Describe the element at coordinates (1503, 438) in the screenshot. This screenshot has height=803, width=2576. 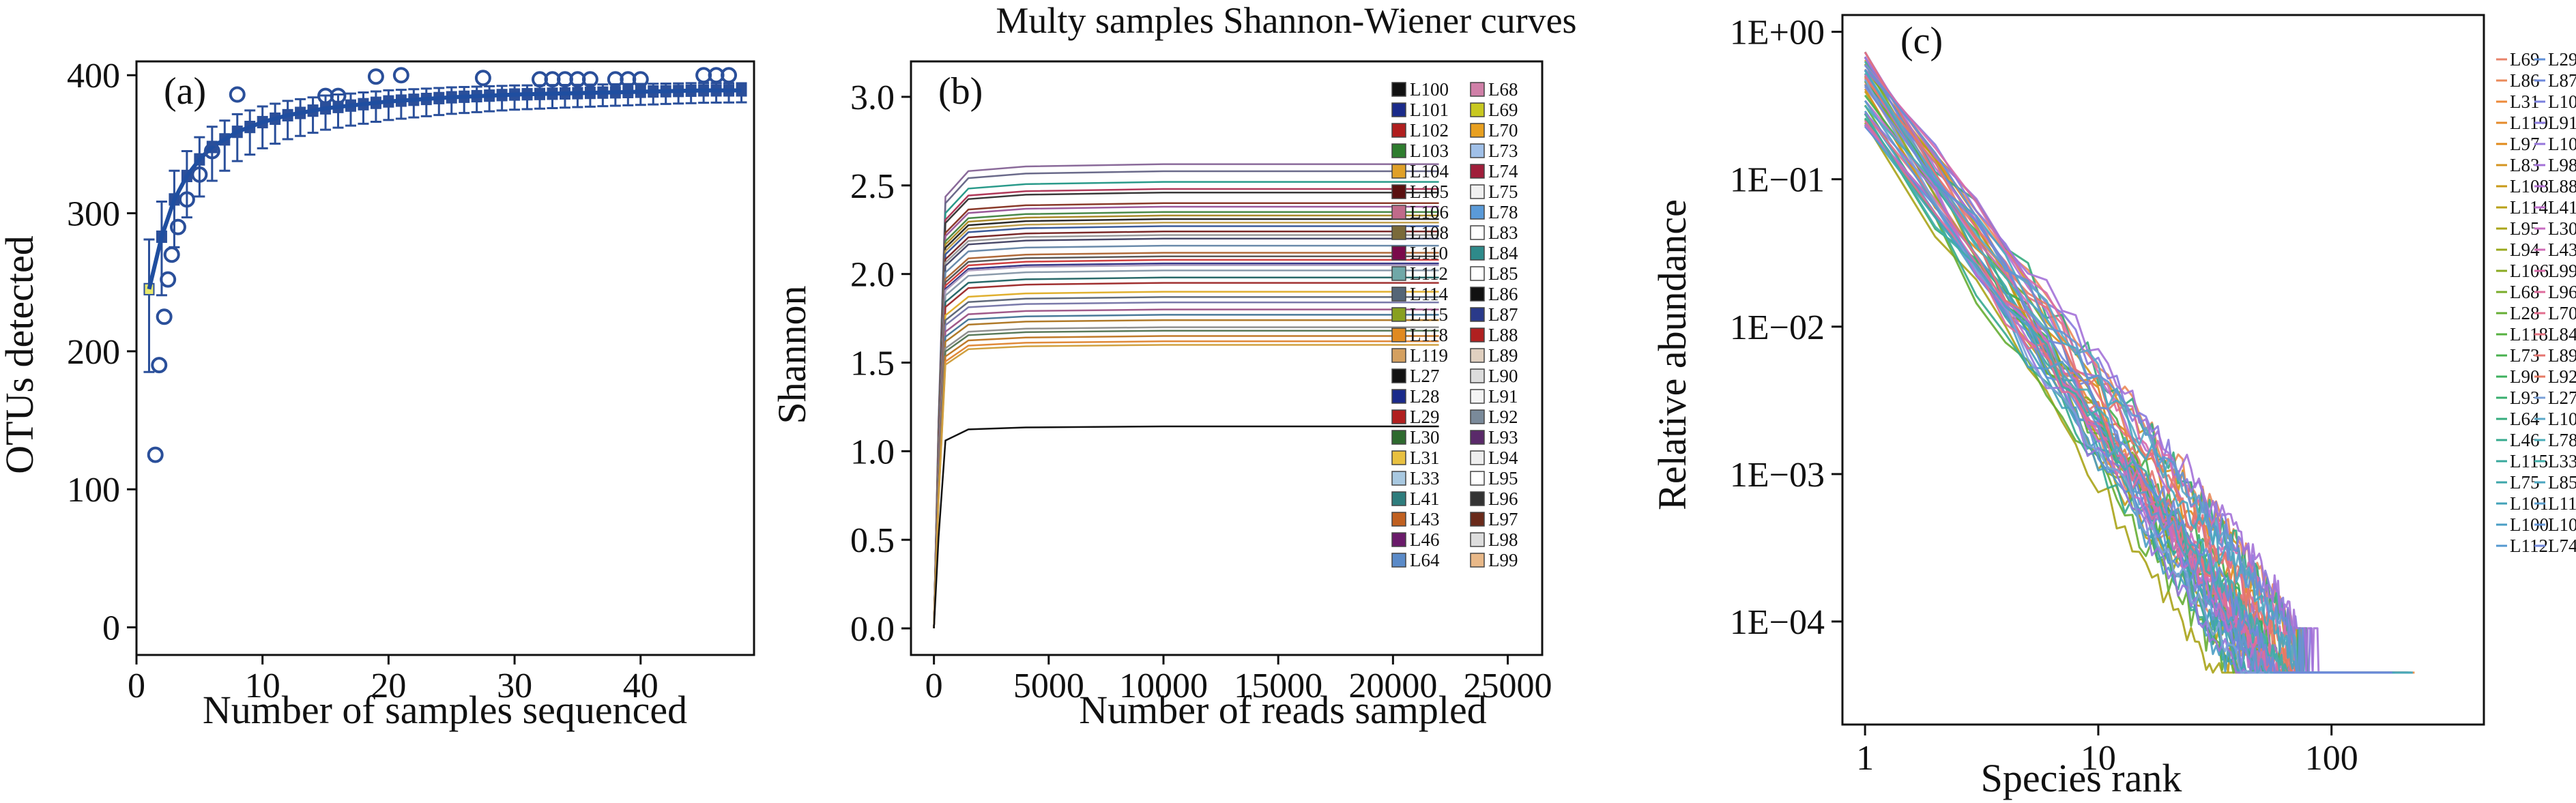
I see `legend-label: L93` at that location.